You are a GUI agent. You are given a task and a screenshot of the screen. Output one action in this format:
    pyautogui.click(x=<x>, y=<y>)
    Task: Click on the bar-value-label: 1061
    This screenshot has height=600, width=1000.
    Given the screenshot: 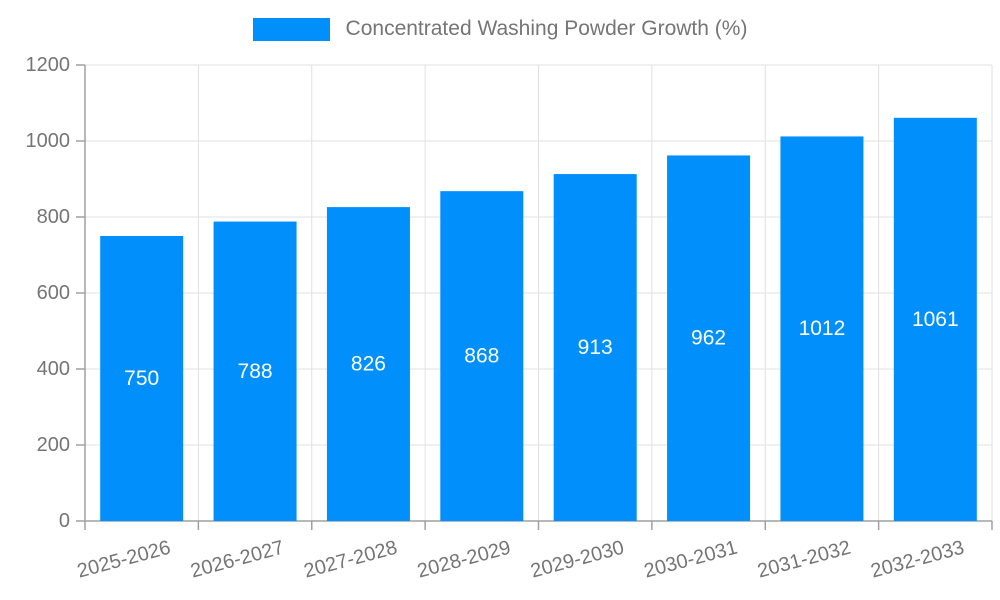 What is the action you would take?
    pyautogui.click(x=935, y=319)
    